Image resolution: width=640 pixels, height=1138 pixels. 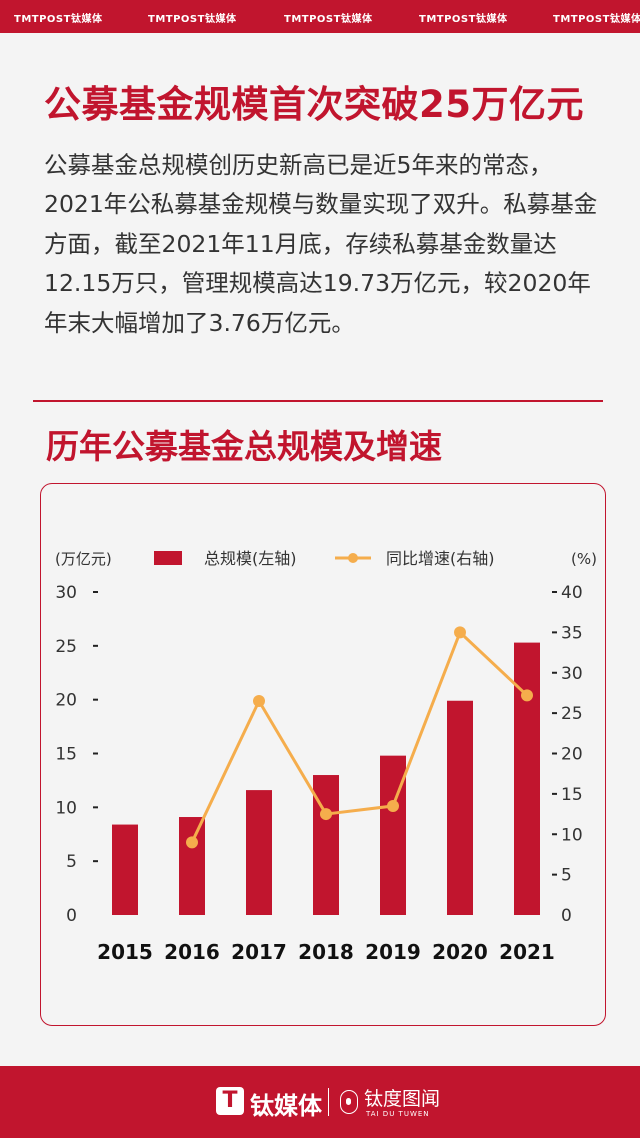 What do you see at coordinates (328, 1102) in the screenshot?
I see `footer-separator` at bounding box center [328, 1102].